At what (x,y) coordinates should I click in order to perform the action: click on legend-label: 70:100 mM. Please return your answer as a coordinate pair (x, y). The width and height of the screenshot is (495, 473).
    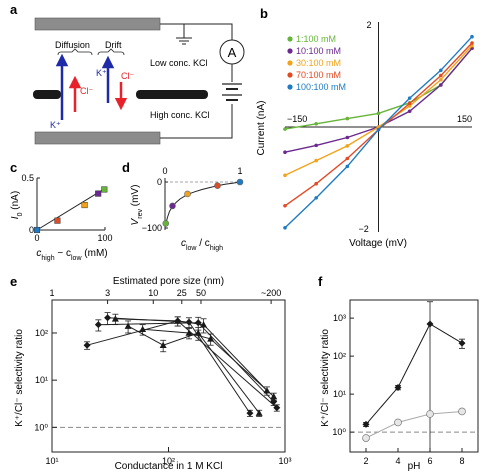
    Looking at the image, I should click on (318, 75).